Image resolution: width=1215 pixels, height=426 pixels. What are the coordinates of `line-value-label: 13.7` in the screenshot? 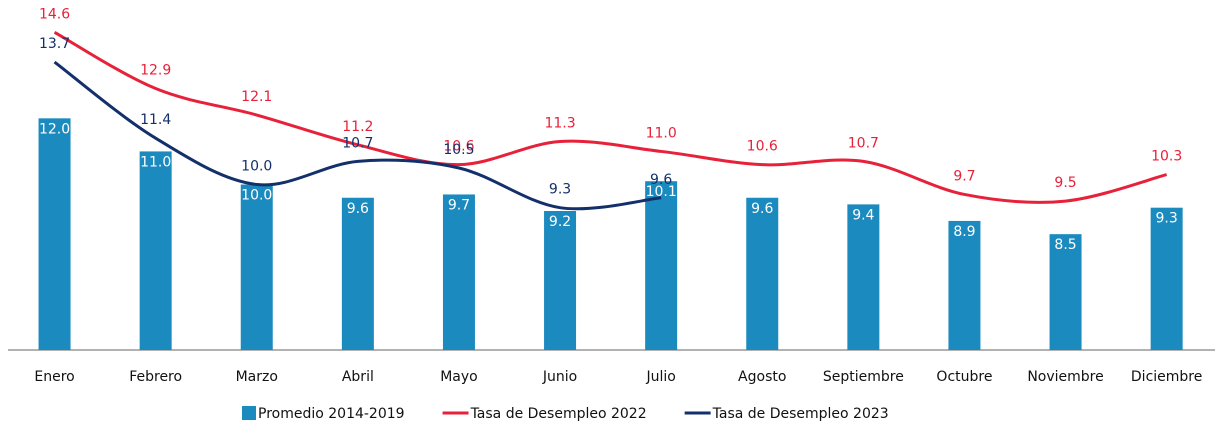 It's located at (54, 44).